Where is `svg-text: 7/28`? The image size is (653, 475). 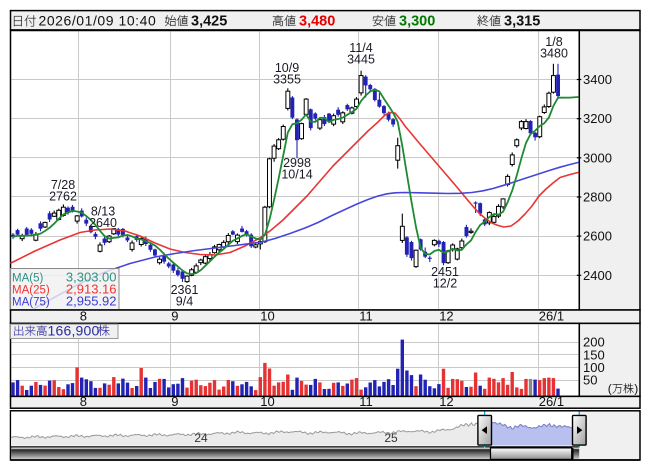
svg-text: 7/28 is located at coordinates (63, 185).